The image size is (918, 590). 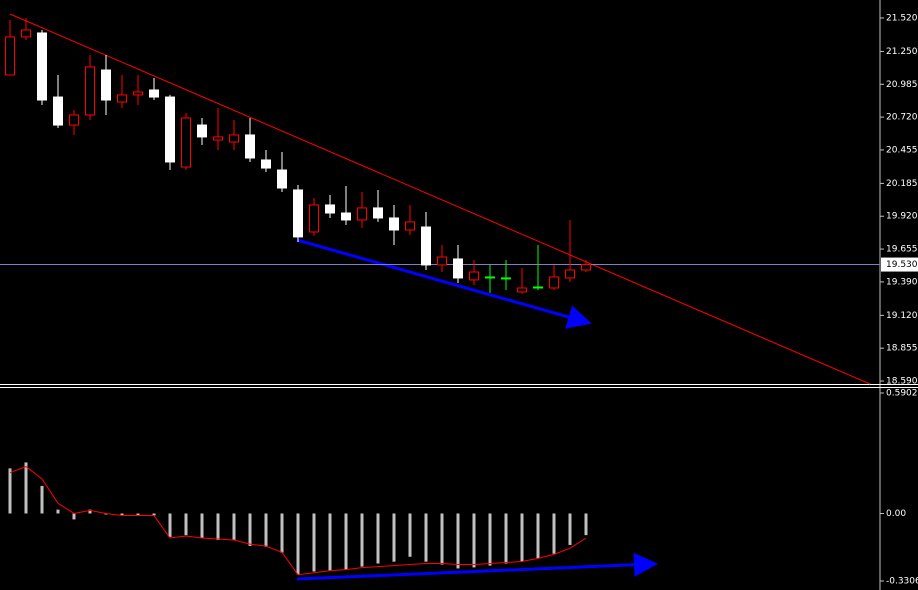 What do you see at coordinates (896, 514) in the screenshot?
I see `y-tick-label: 0.00` at bounding box center [896, 514].